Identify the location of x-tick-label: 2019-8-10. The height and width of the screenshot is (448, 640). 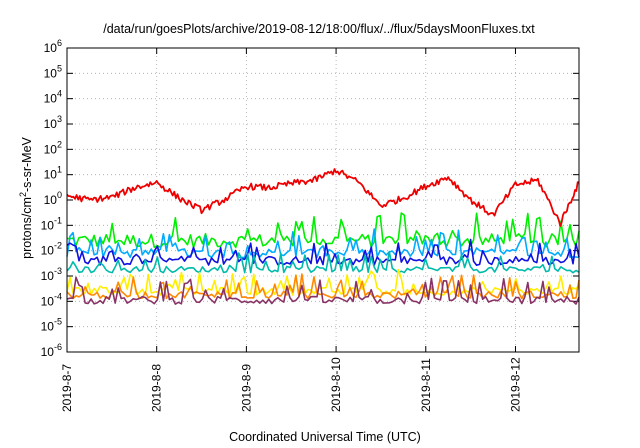
(336, 384).